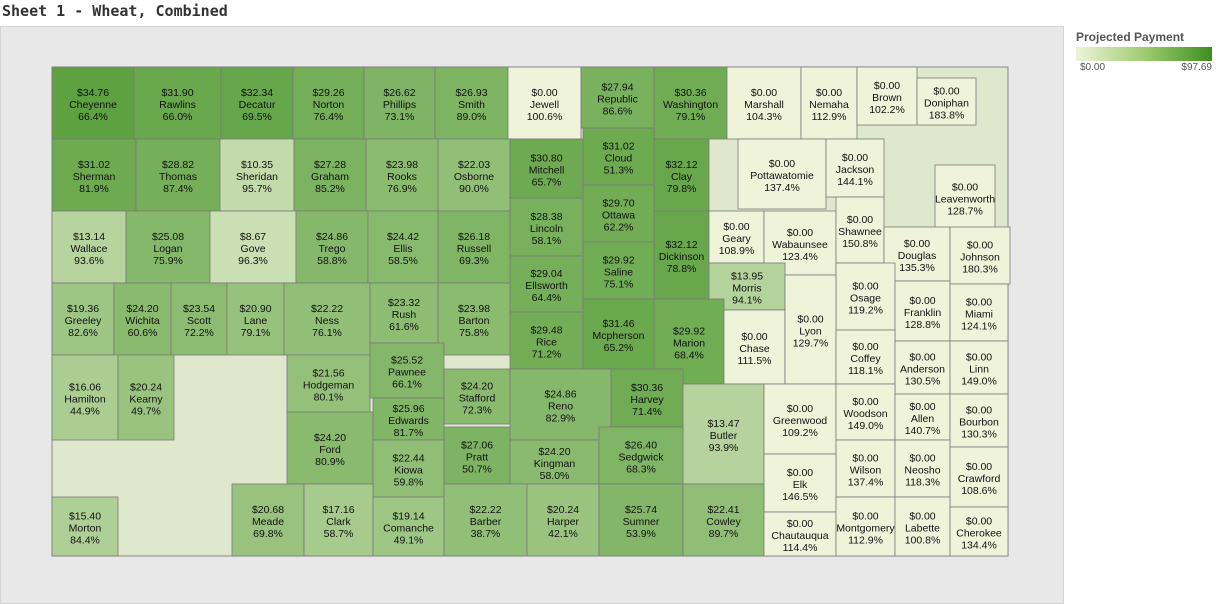 The width and height of the screenshot is (1216, 604). I want to click on county-shape-neosho, so click(922, 468).